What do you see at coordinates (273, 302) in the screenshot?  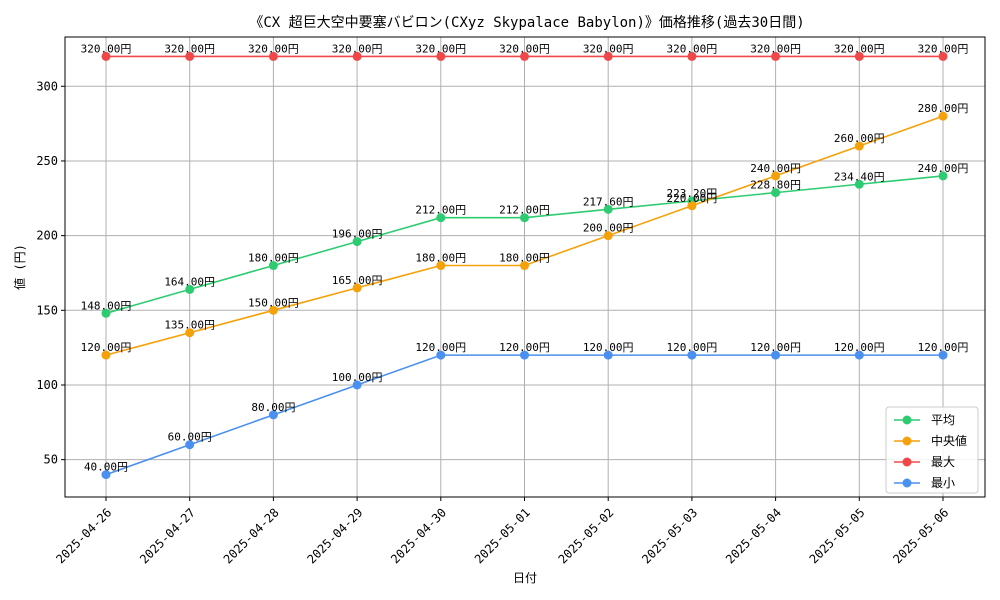 I see `data-label: 150.00円` at bounding box center [273, 302].